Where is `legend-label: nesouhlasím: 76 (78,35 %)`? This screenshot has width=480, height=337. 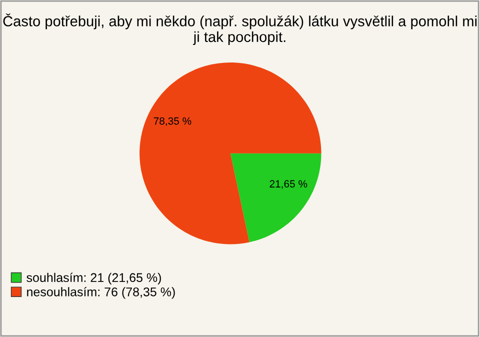 legend-label: nesouhlasím: 76 (78,35 %) is located at coordinates (101, 292).